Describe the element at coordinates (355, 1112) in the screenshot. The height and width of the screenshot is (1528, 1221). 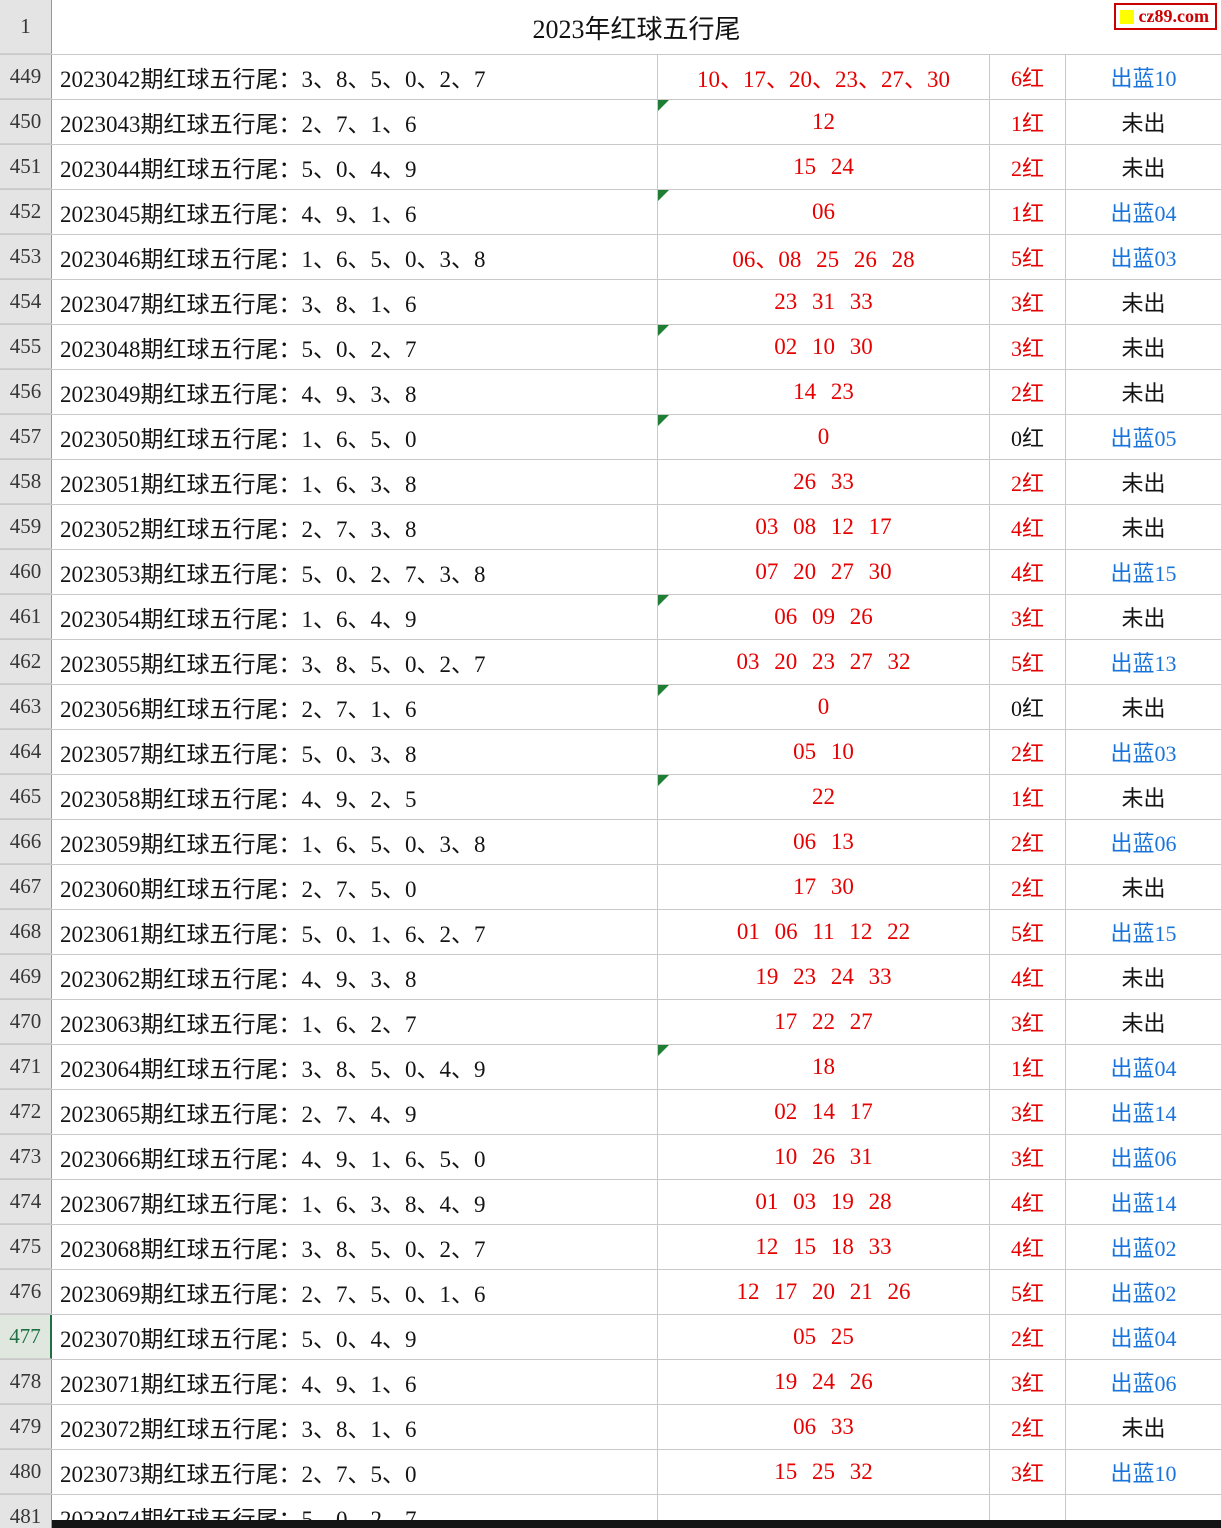
I see `period-label-cell: 2023065期红球五行尾：2、7、4、9` at that location.